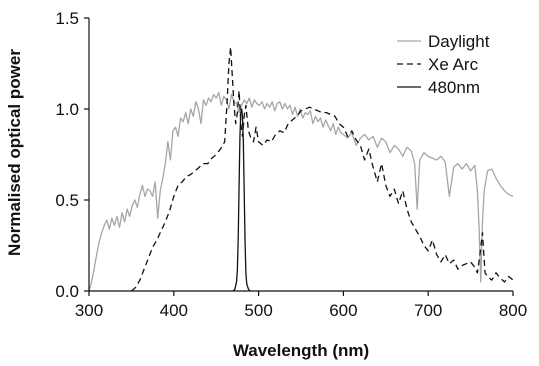  What do you see at coordinates (67, 200) in the screenshot?
I see `y-tick-label: 0.5` at bounding box center [67, 200].